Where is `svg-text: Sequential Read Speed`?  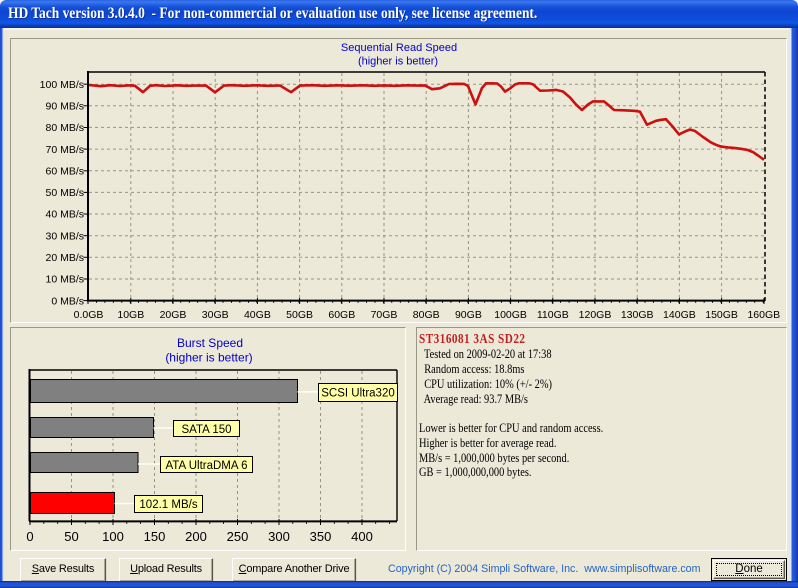 svg-text: Sequential Read Speed is located at coordinates (399, 48).